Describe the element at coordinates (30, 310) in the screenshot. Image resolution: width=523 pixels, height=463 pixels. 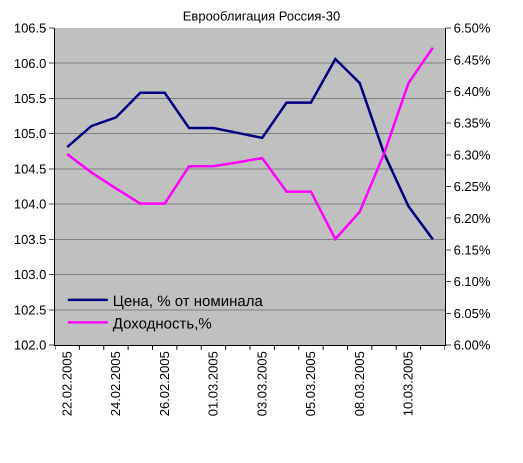
I see `y-tick-label: 102.5` at that location.